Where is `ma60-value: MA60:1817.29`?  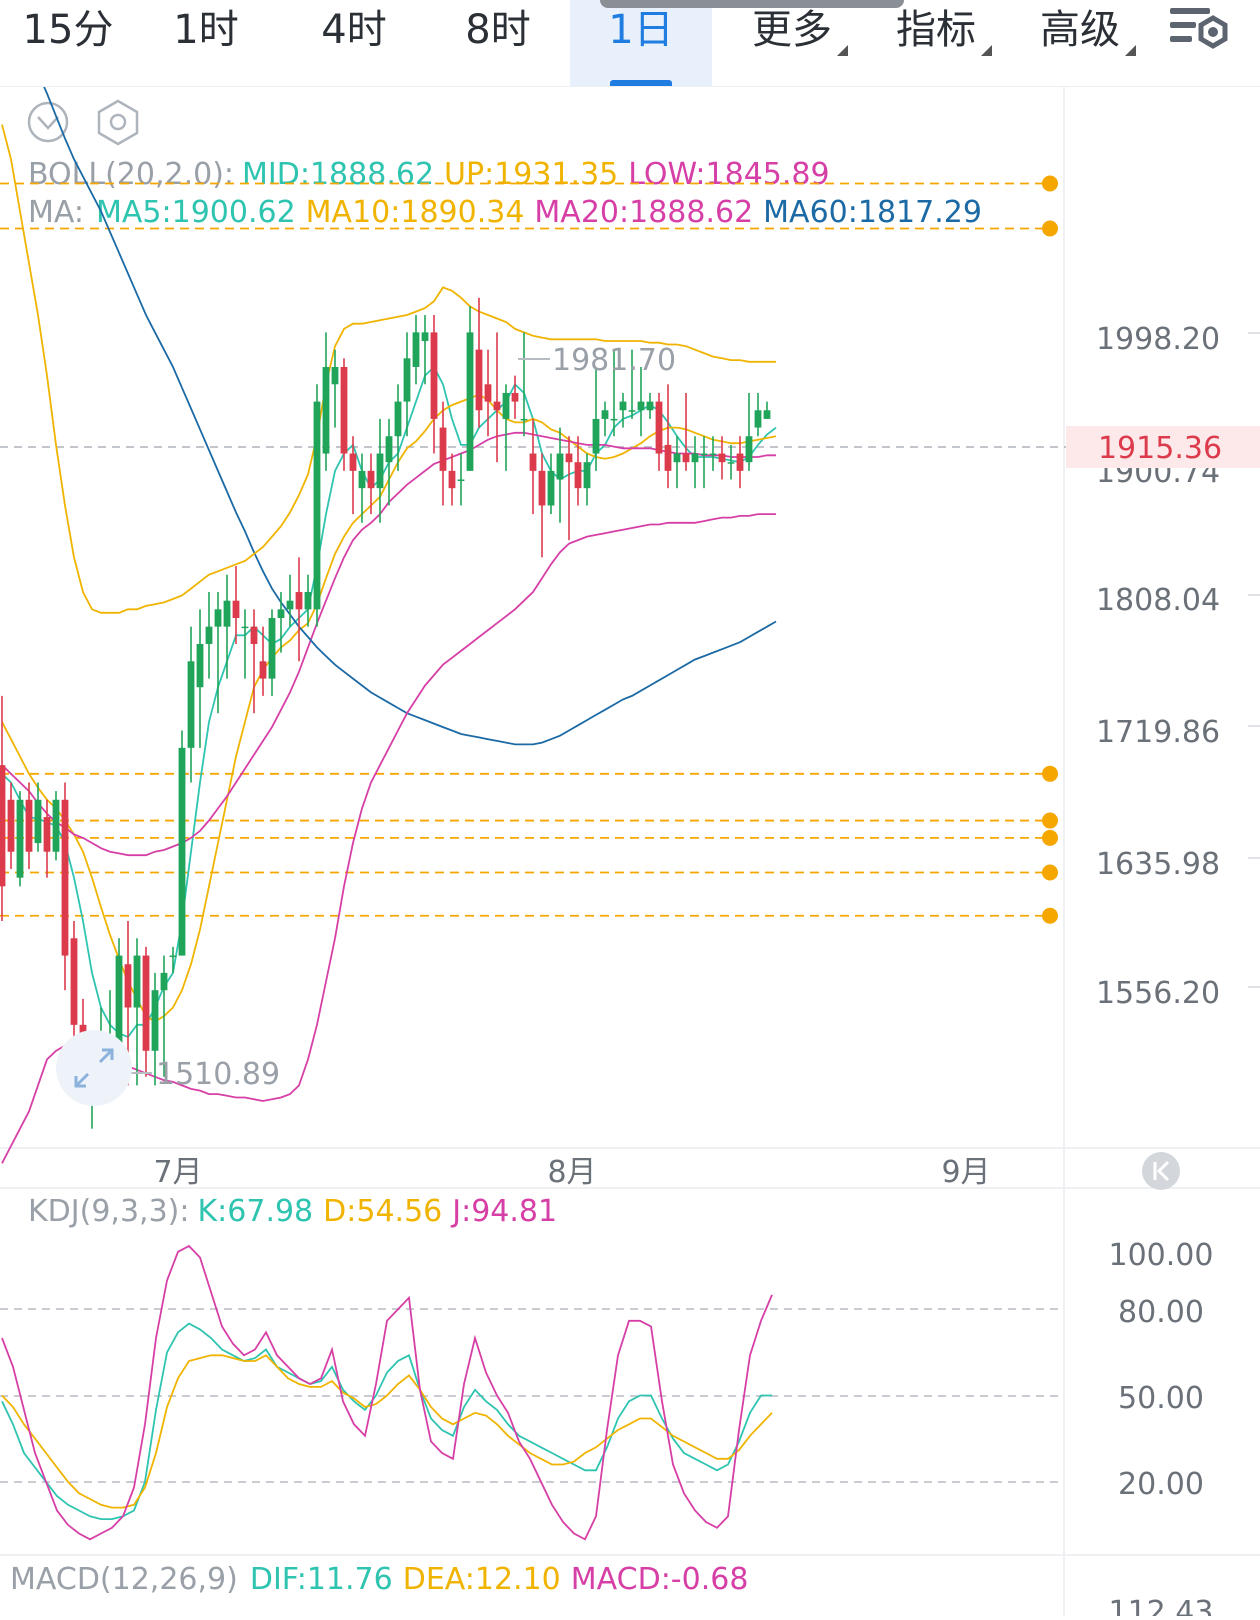 ma60-value: MA60:1817.29 is located at coordinates (872, 212).